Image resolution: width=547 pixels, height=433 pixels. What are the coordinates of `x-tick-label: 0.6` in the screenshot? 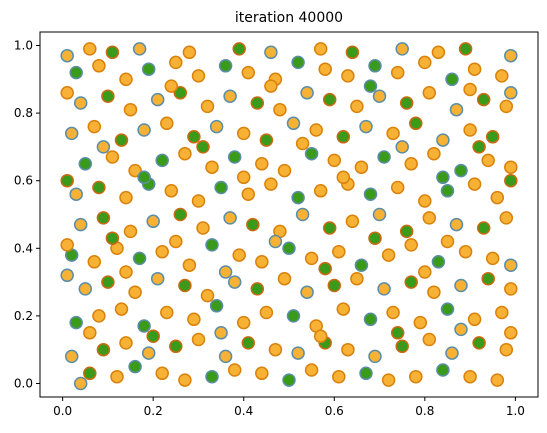 It's located at (334, 411).